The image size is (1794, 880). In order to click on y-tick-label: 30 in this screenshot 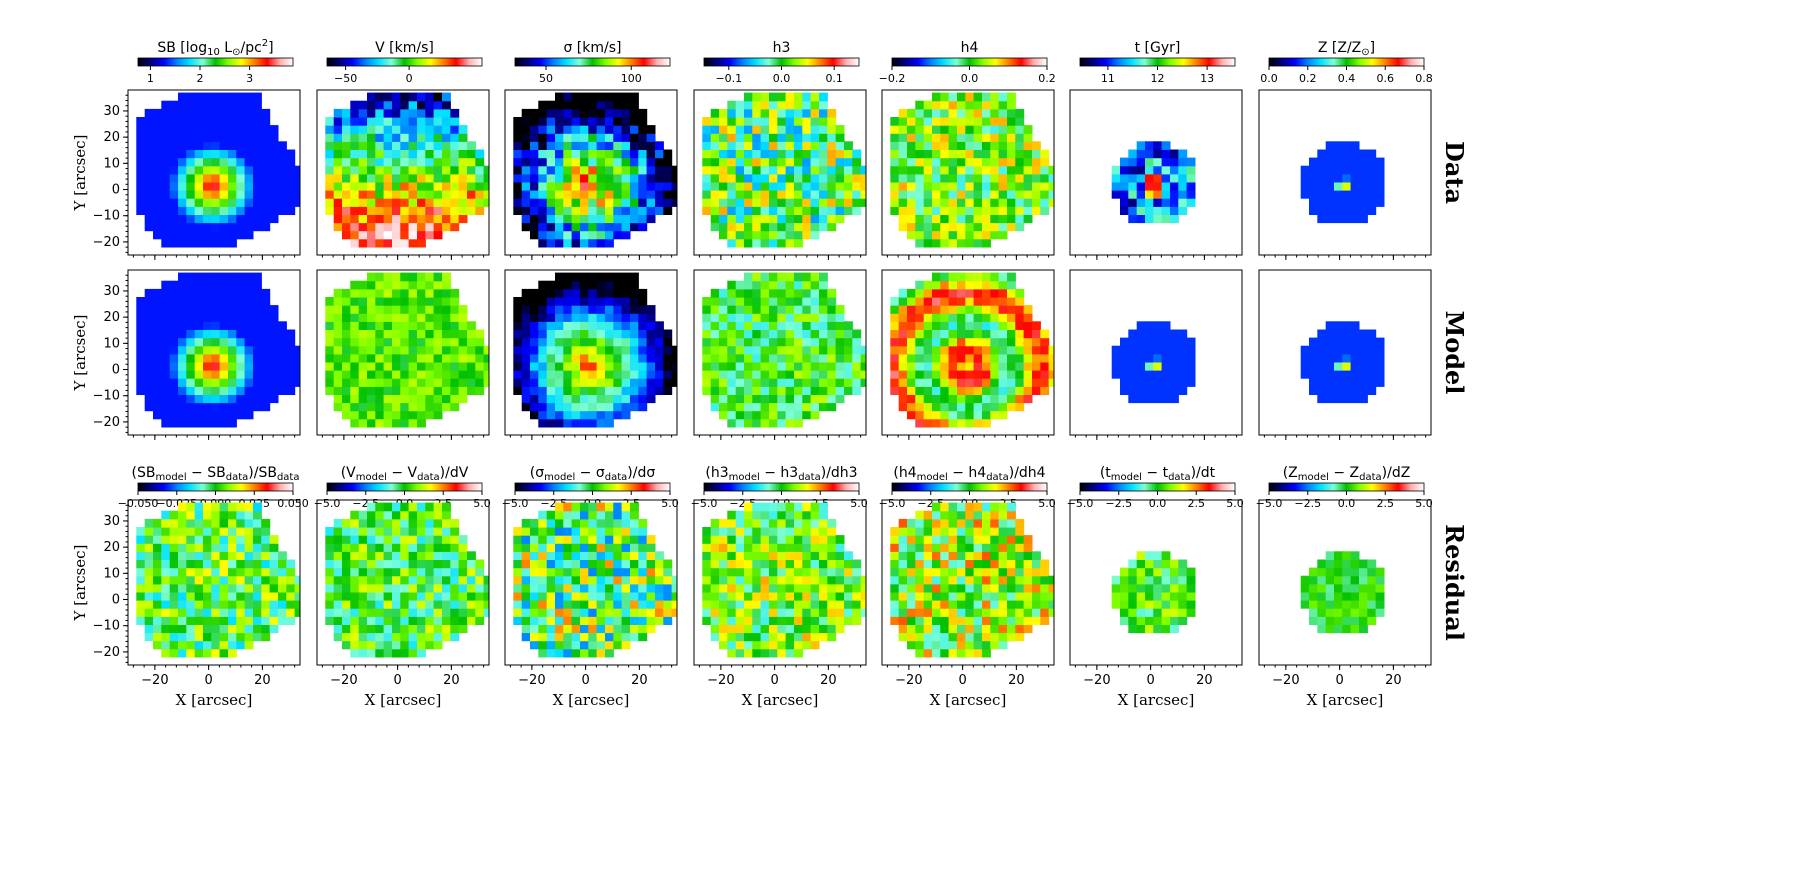, I will do `click(111, 521)`.